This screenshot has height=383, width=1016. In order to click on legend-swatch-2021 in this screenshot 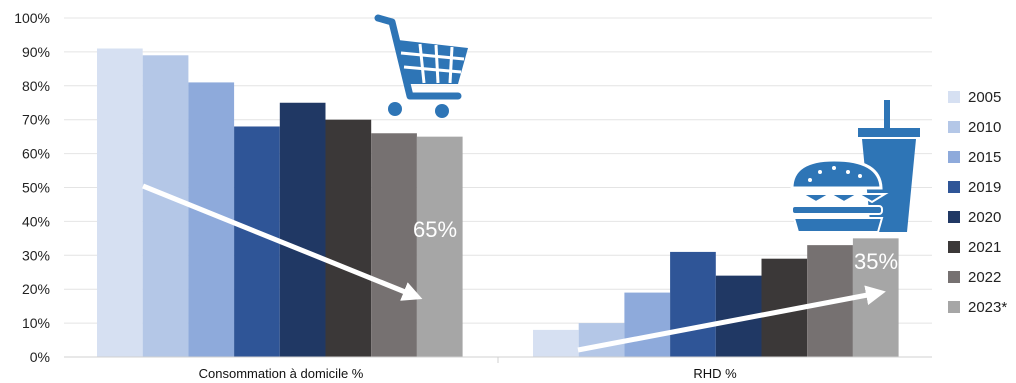, I will do `click(954, 247)`.